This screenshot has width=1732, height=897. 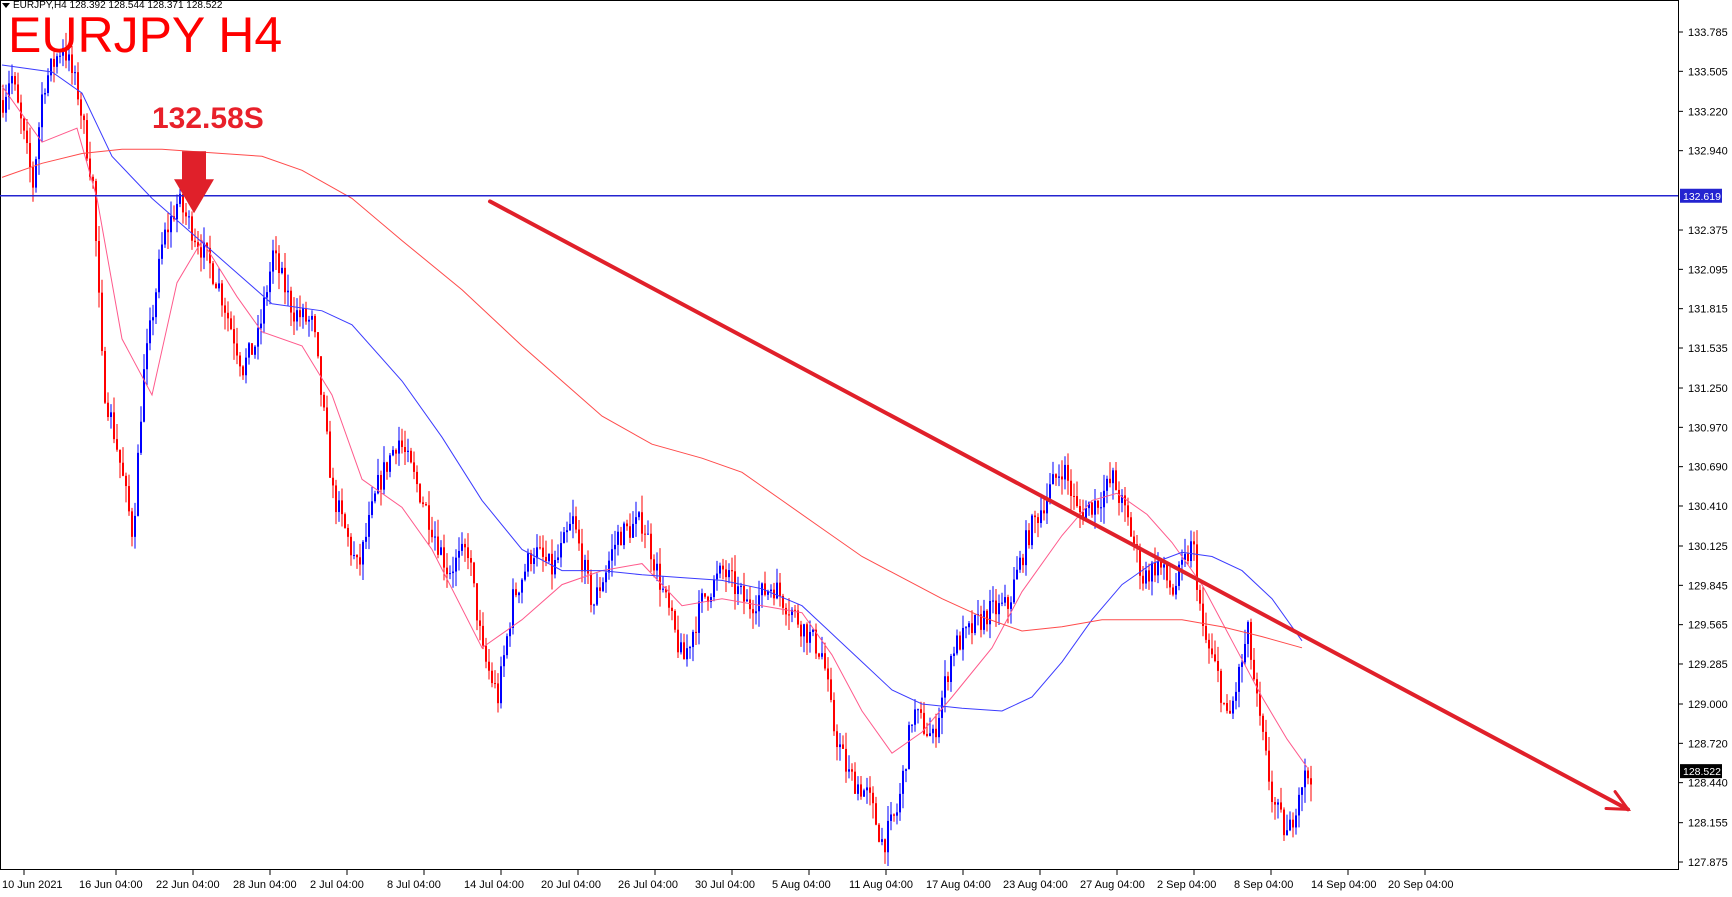 I want to click on y-tick-label: 130.690, so click(x=1708, y=468).